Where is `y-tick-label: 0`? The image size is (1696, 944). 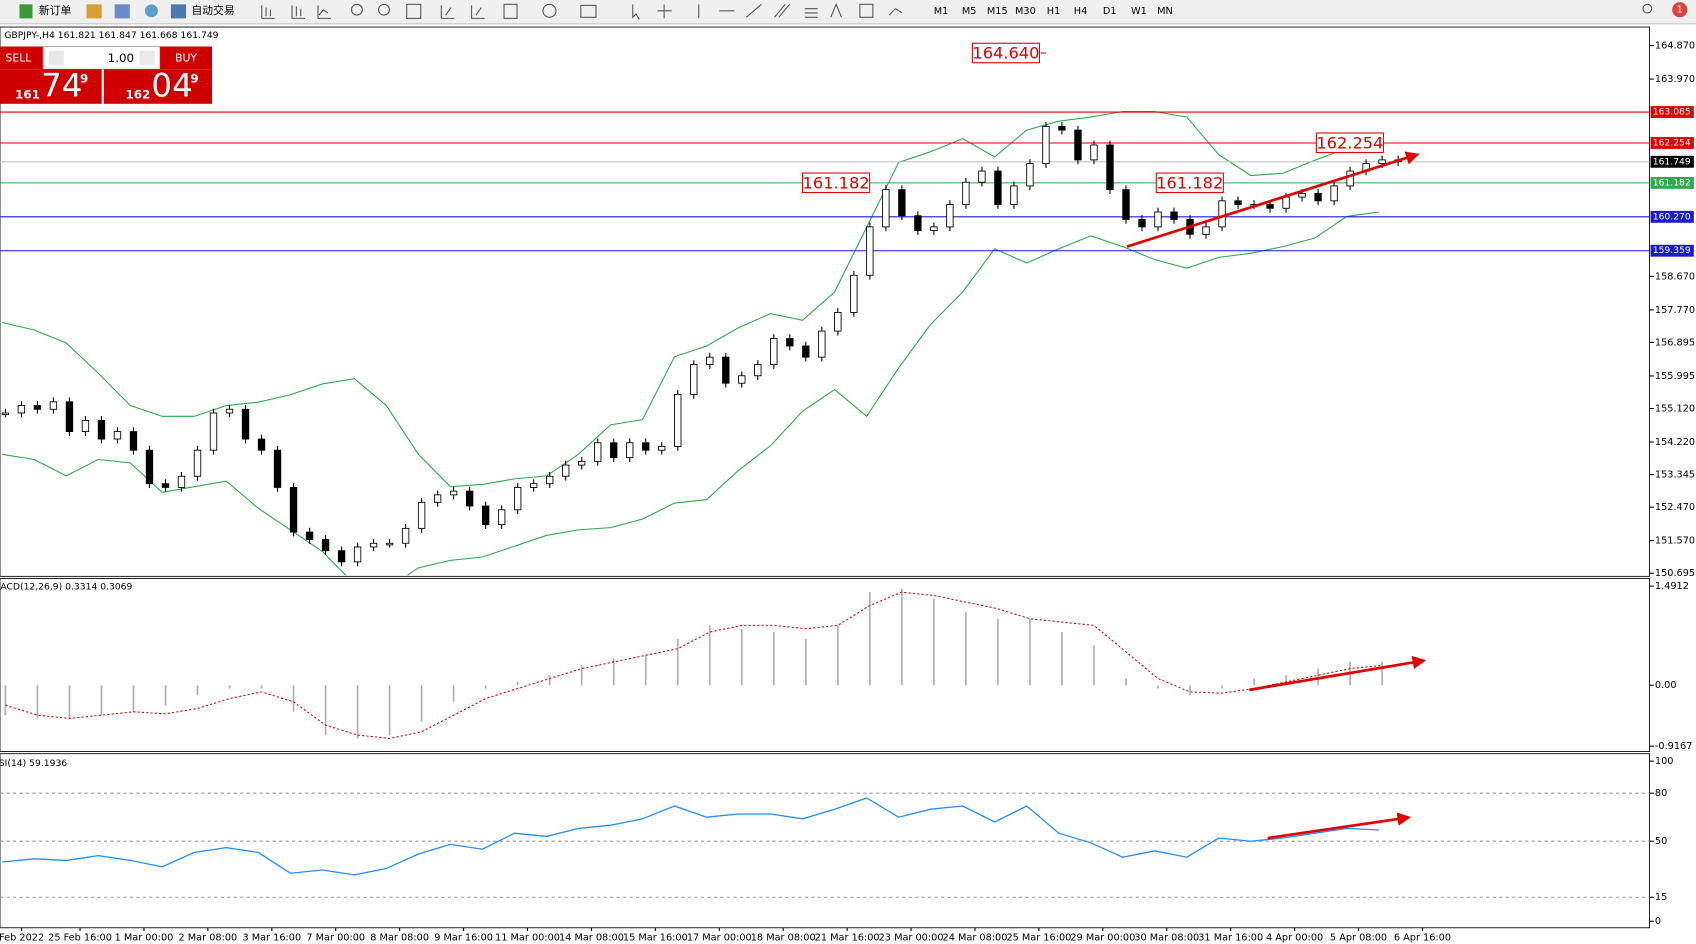 y-tick-label: 0 is located at coordinates (1658, 921).